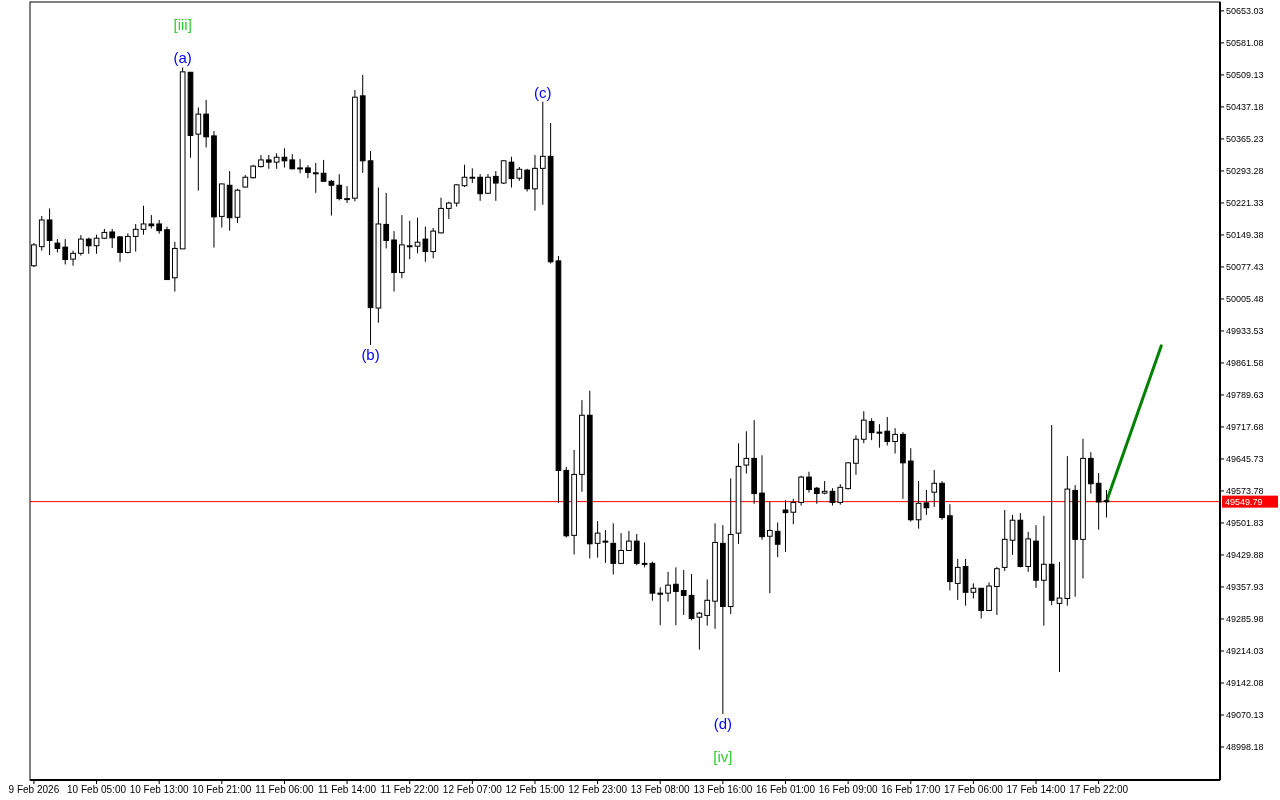  What do you see at coordinates (535, 789) in the screenshot?
I see `x-tick-label: 12 Feb 15:00` at bounding box center [535, 789].